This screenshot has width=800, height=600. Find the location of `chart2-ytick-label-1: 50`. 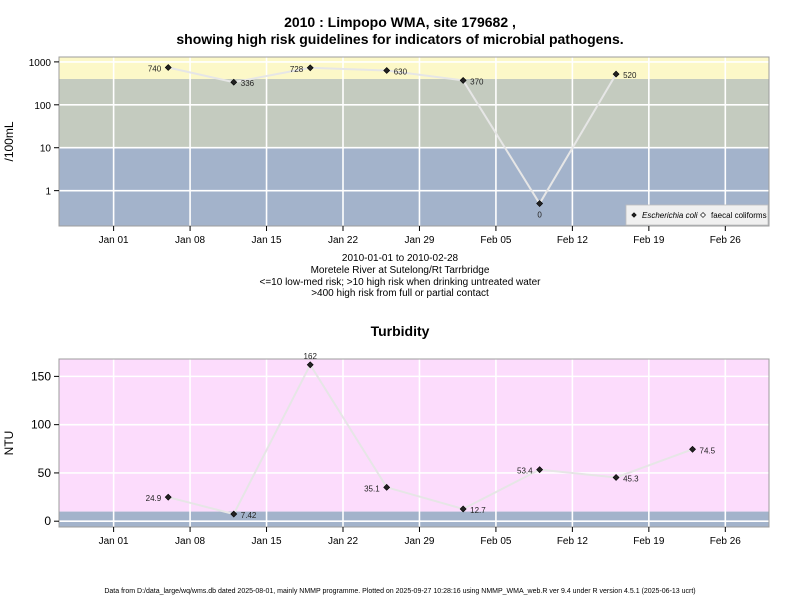

chart2-ytick-label-1: 50 is located at coordinates (45, 473).